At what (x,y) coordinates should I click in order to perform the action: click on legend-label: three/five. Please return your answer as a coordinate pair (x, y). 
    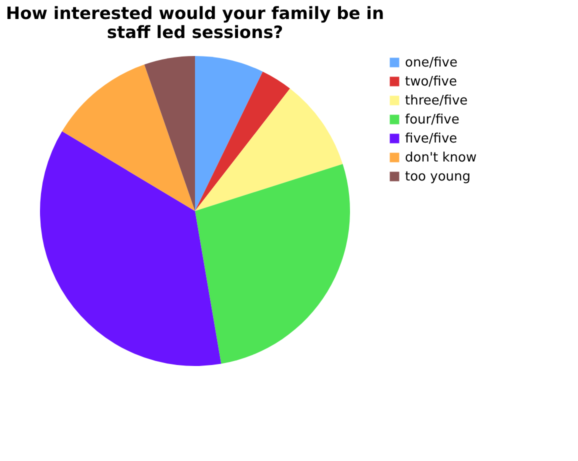
    Looking at the image, I should click on (436, 101).